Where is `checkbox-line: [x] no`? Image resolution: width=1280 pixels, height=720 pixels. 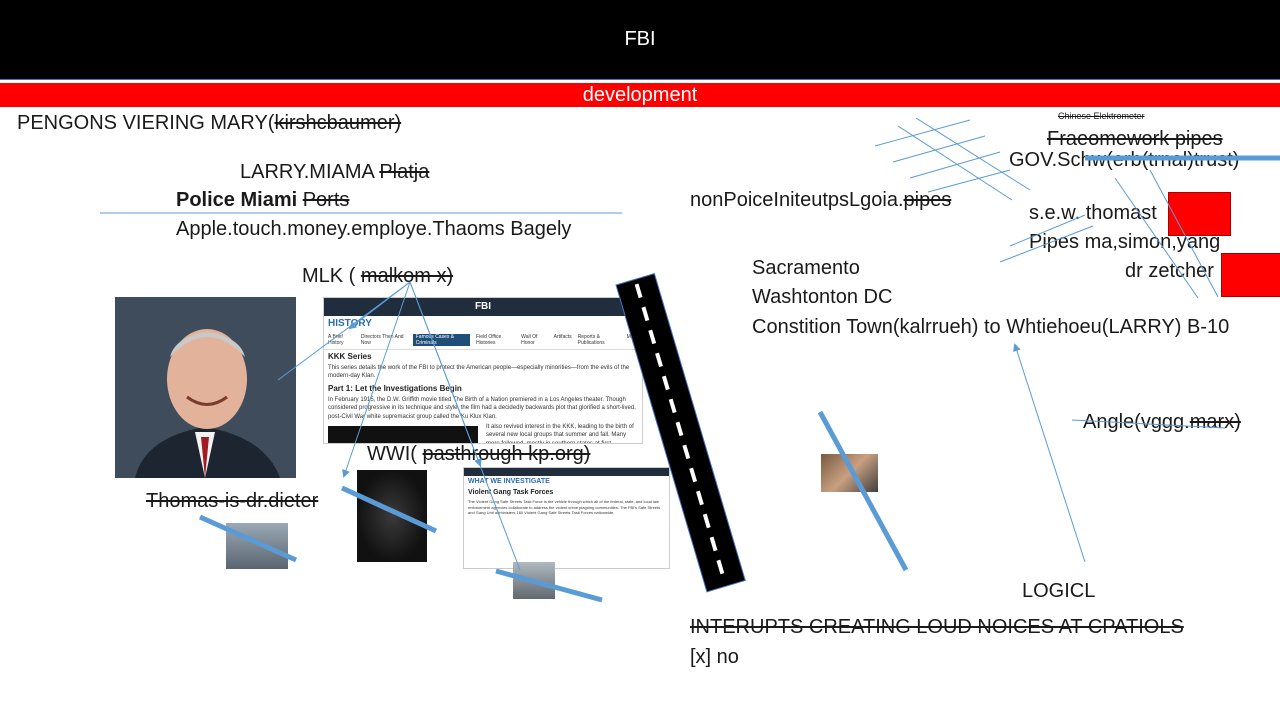
checkbox-line: [x] no is located at coordinates (714, 657).